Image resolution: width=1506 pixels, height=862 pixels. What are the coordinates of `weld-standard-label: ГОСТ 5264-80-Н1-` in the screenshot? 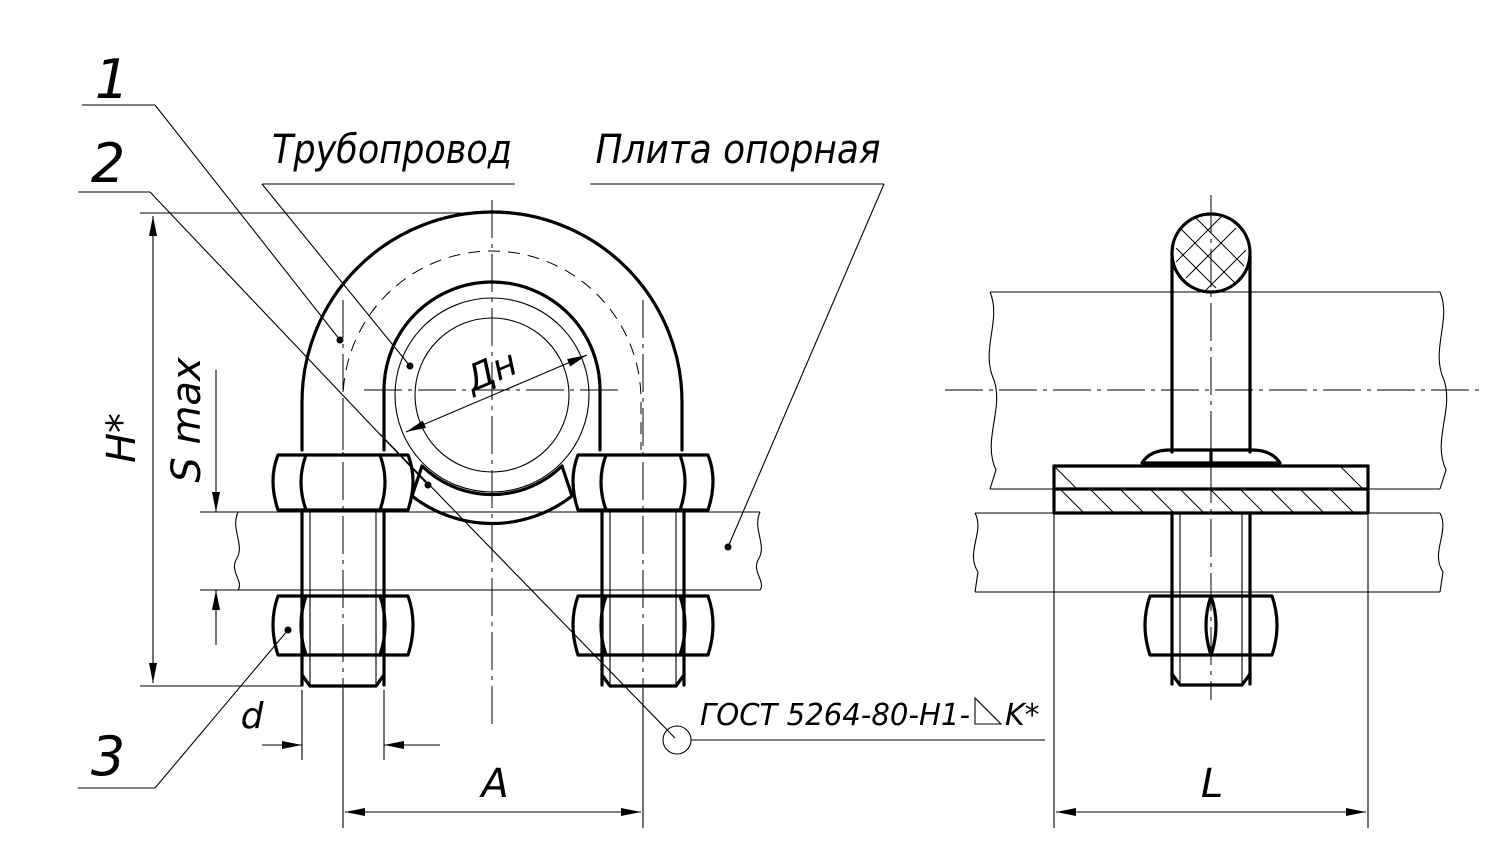 It's located at (835, 715).